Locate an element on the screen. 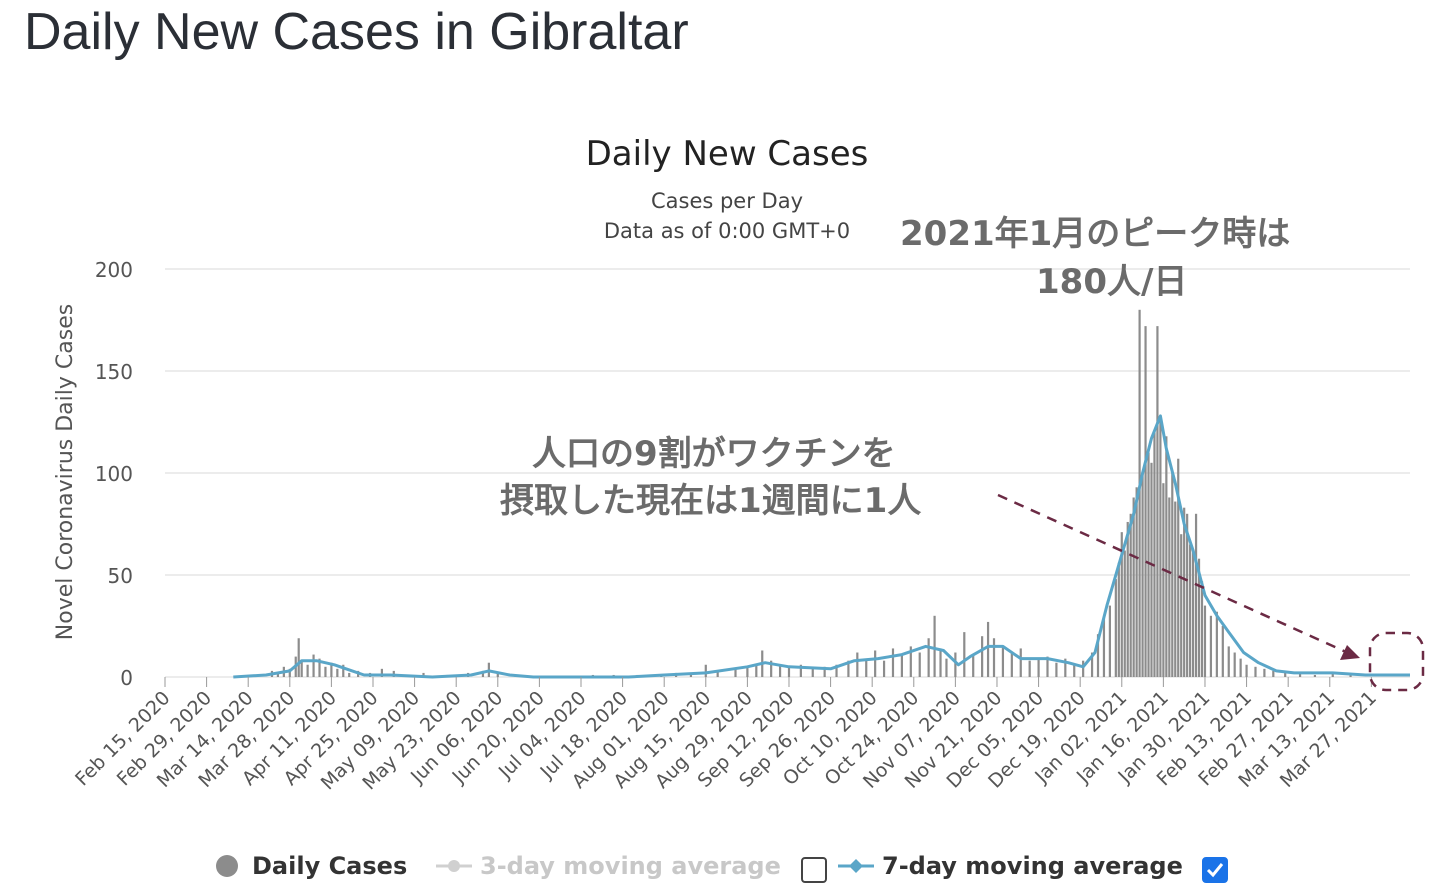 Image resolution: width=1444 pixels, height=896 pixels. legend-7day-label: 7-day moving average is located at coordinates (1032, 866).